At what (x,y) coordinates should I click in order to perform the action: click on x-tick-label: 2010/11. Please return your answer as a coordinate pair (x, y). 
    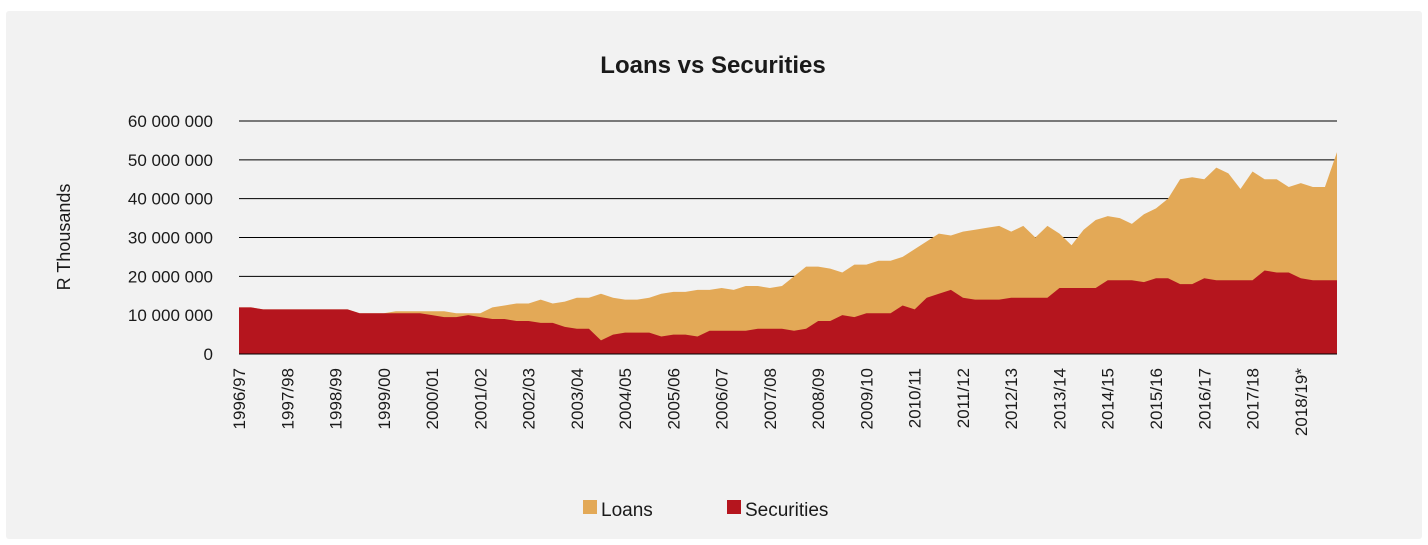
    Looking at the image, I should click on (915, 398).